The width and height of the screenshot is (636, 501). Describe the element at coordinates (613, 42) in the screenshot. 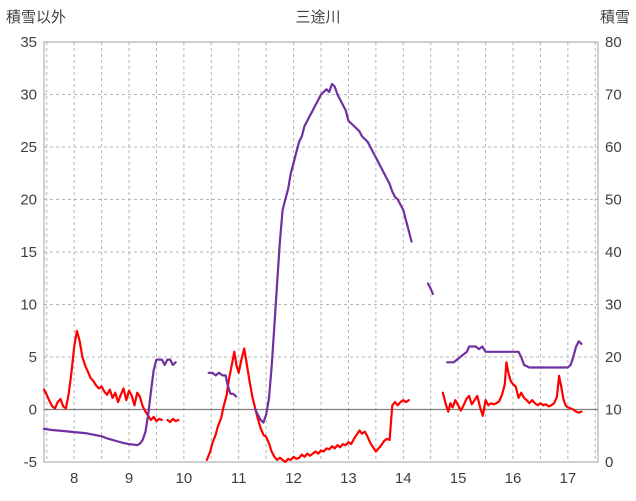

I see `svg-text: 80` at that location.